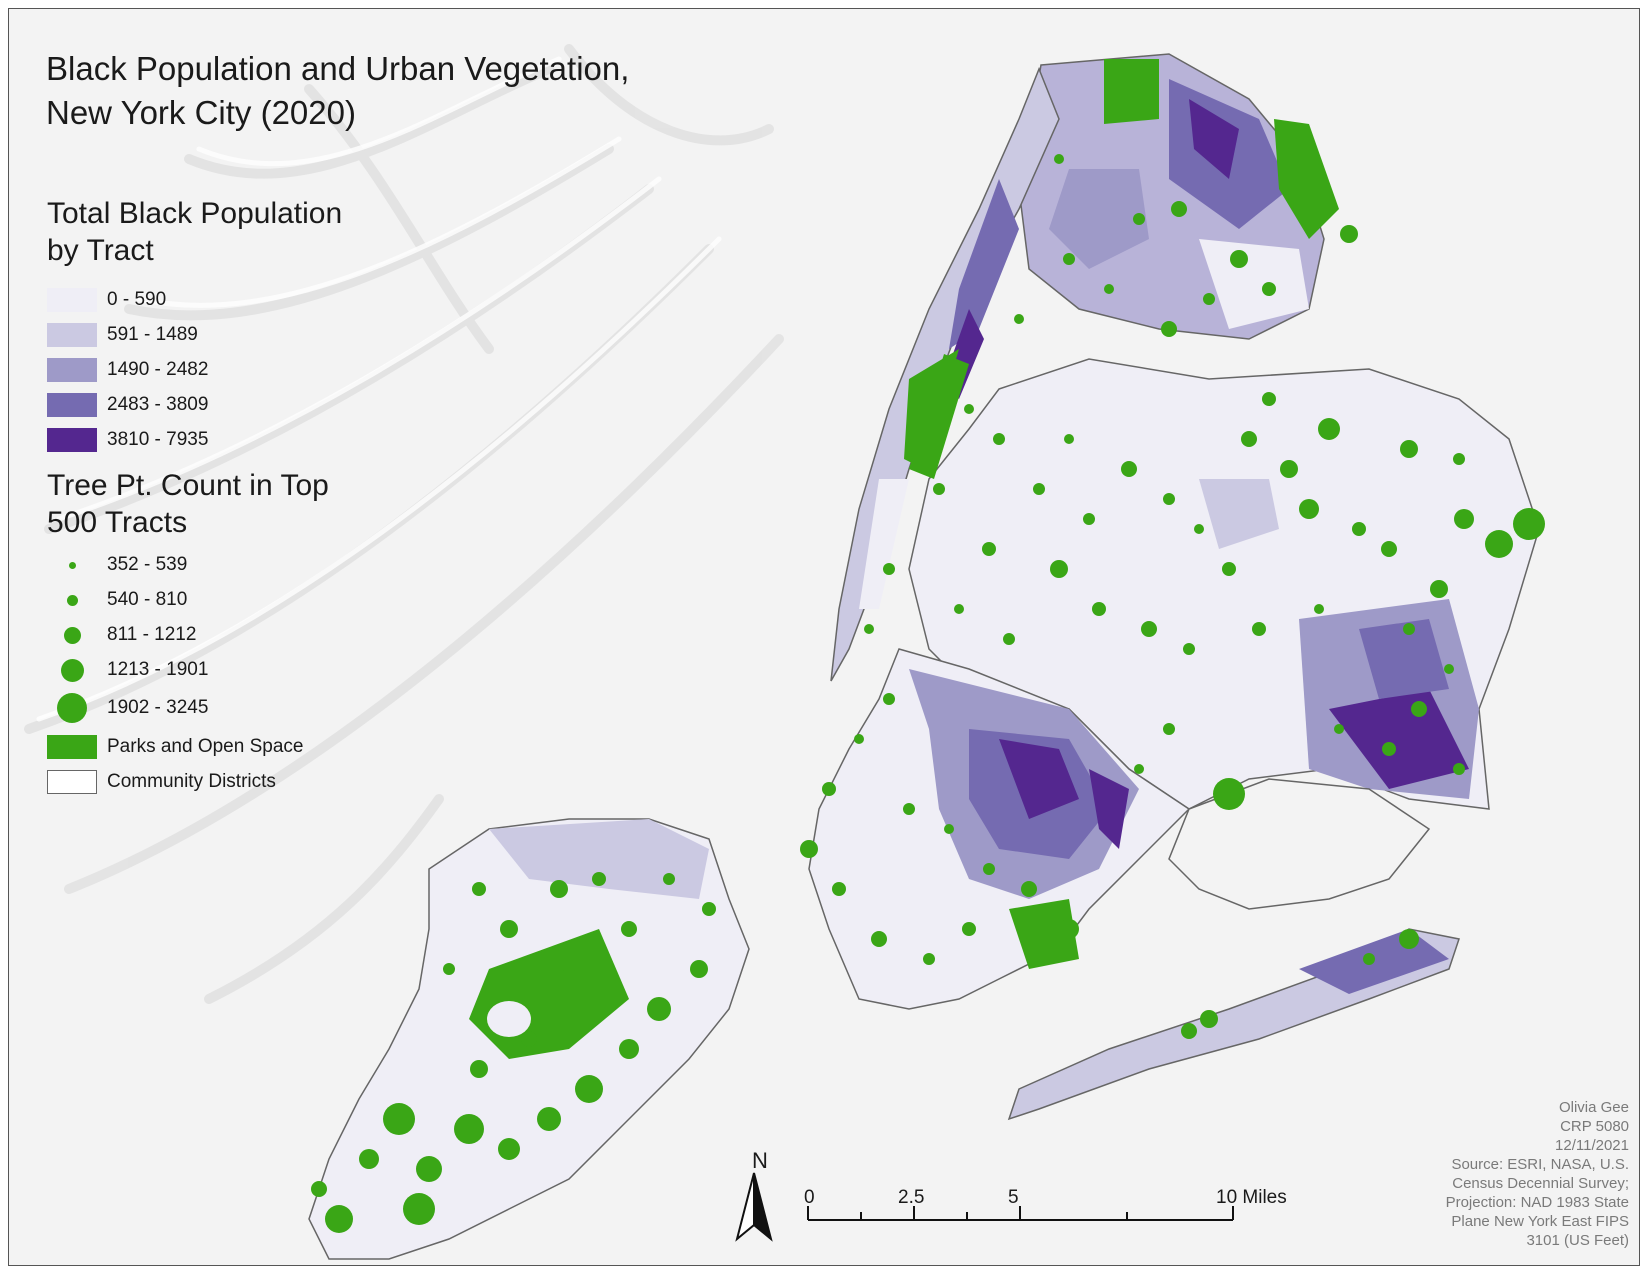  I want to click on map-title-line1: Black Population and Urban Vegetation,, so click(338, 68).